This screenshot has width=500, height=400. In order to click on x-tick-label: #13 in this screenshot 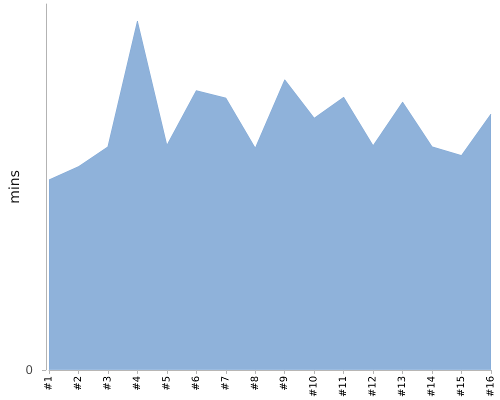, I will do `click(402, 387)`.